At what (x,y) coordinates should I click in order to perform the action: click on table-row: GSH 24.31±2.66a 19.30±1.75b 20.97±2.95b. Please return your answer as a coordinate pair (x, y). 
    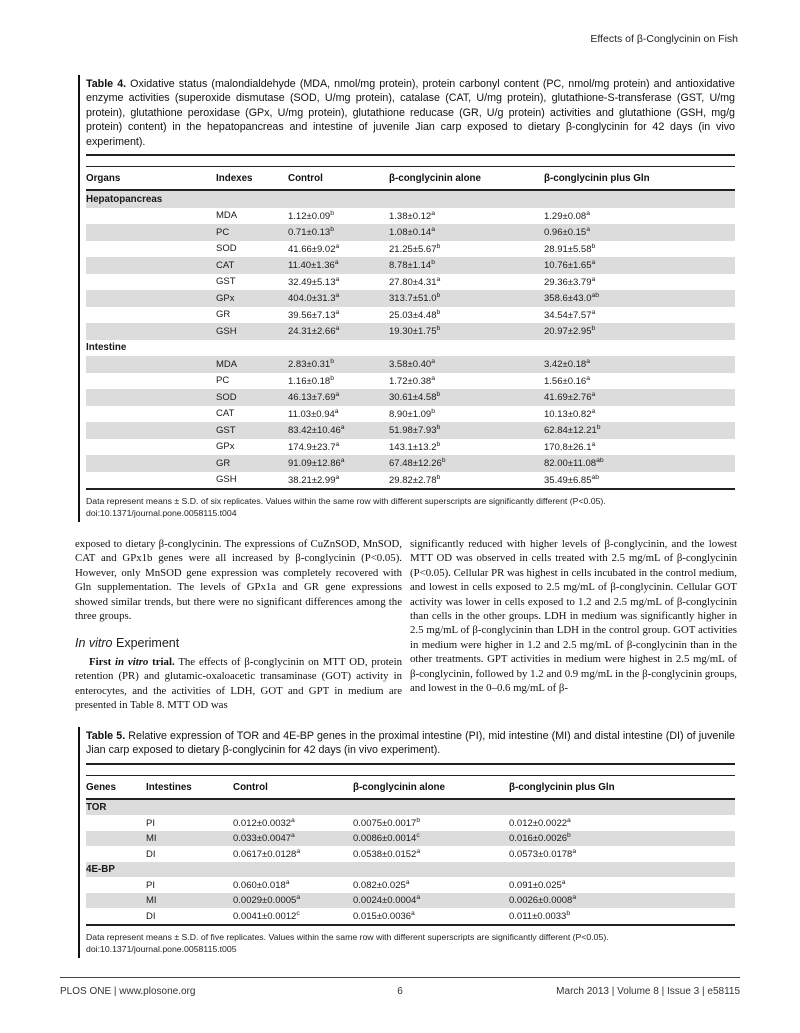
    Looking at the image, I should click on (410, 331).